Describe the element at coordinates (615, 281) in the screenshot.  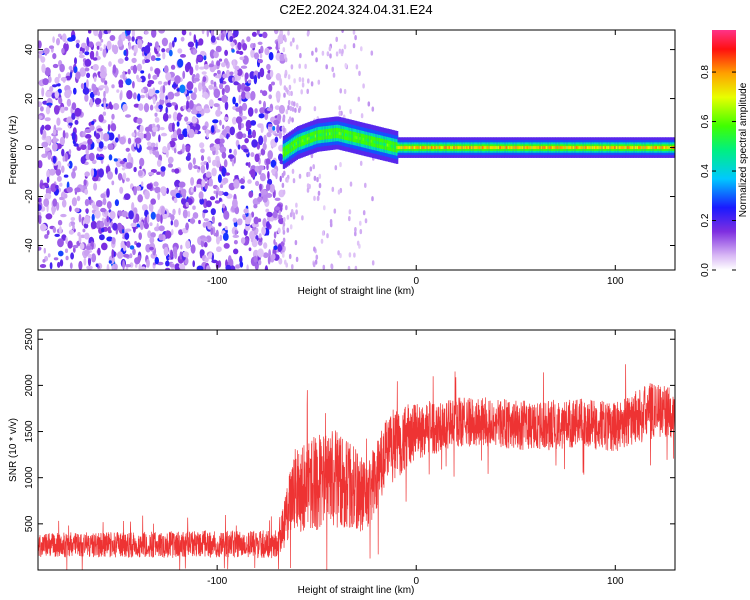
I see `x-tick-label: 100` at that location.